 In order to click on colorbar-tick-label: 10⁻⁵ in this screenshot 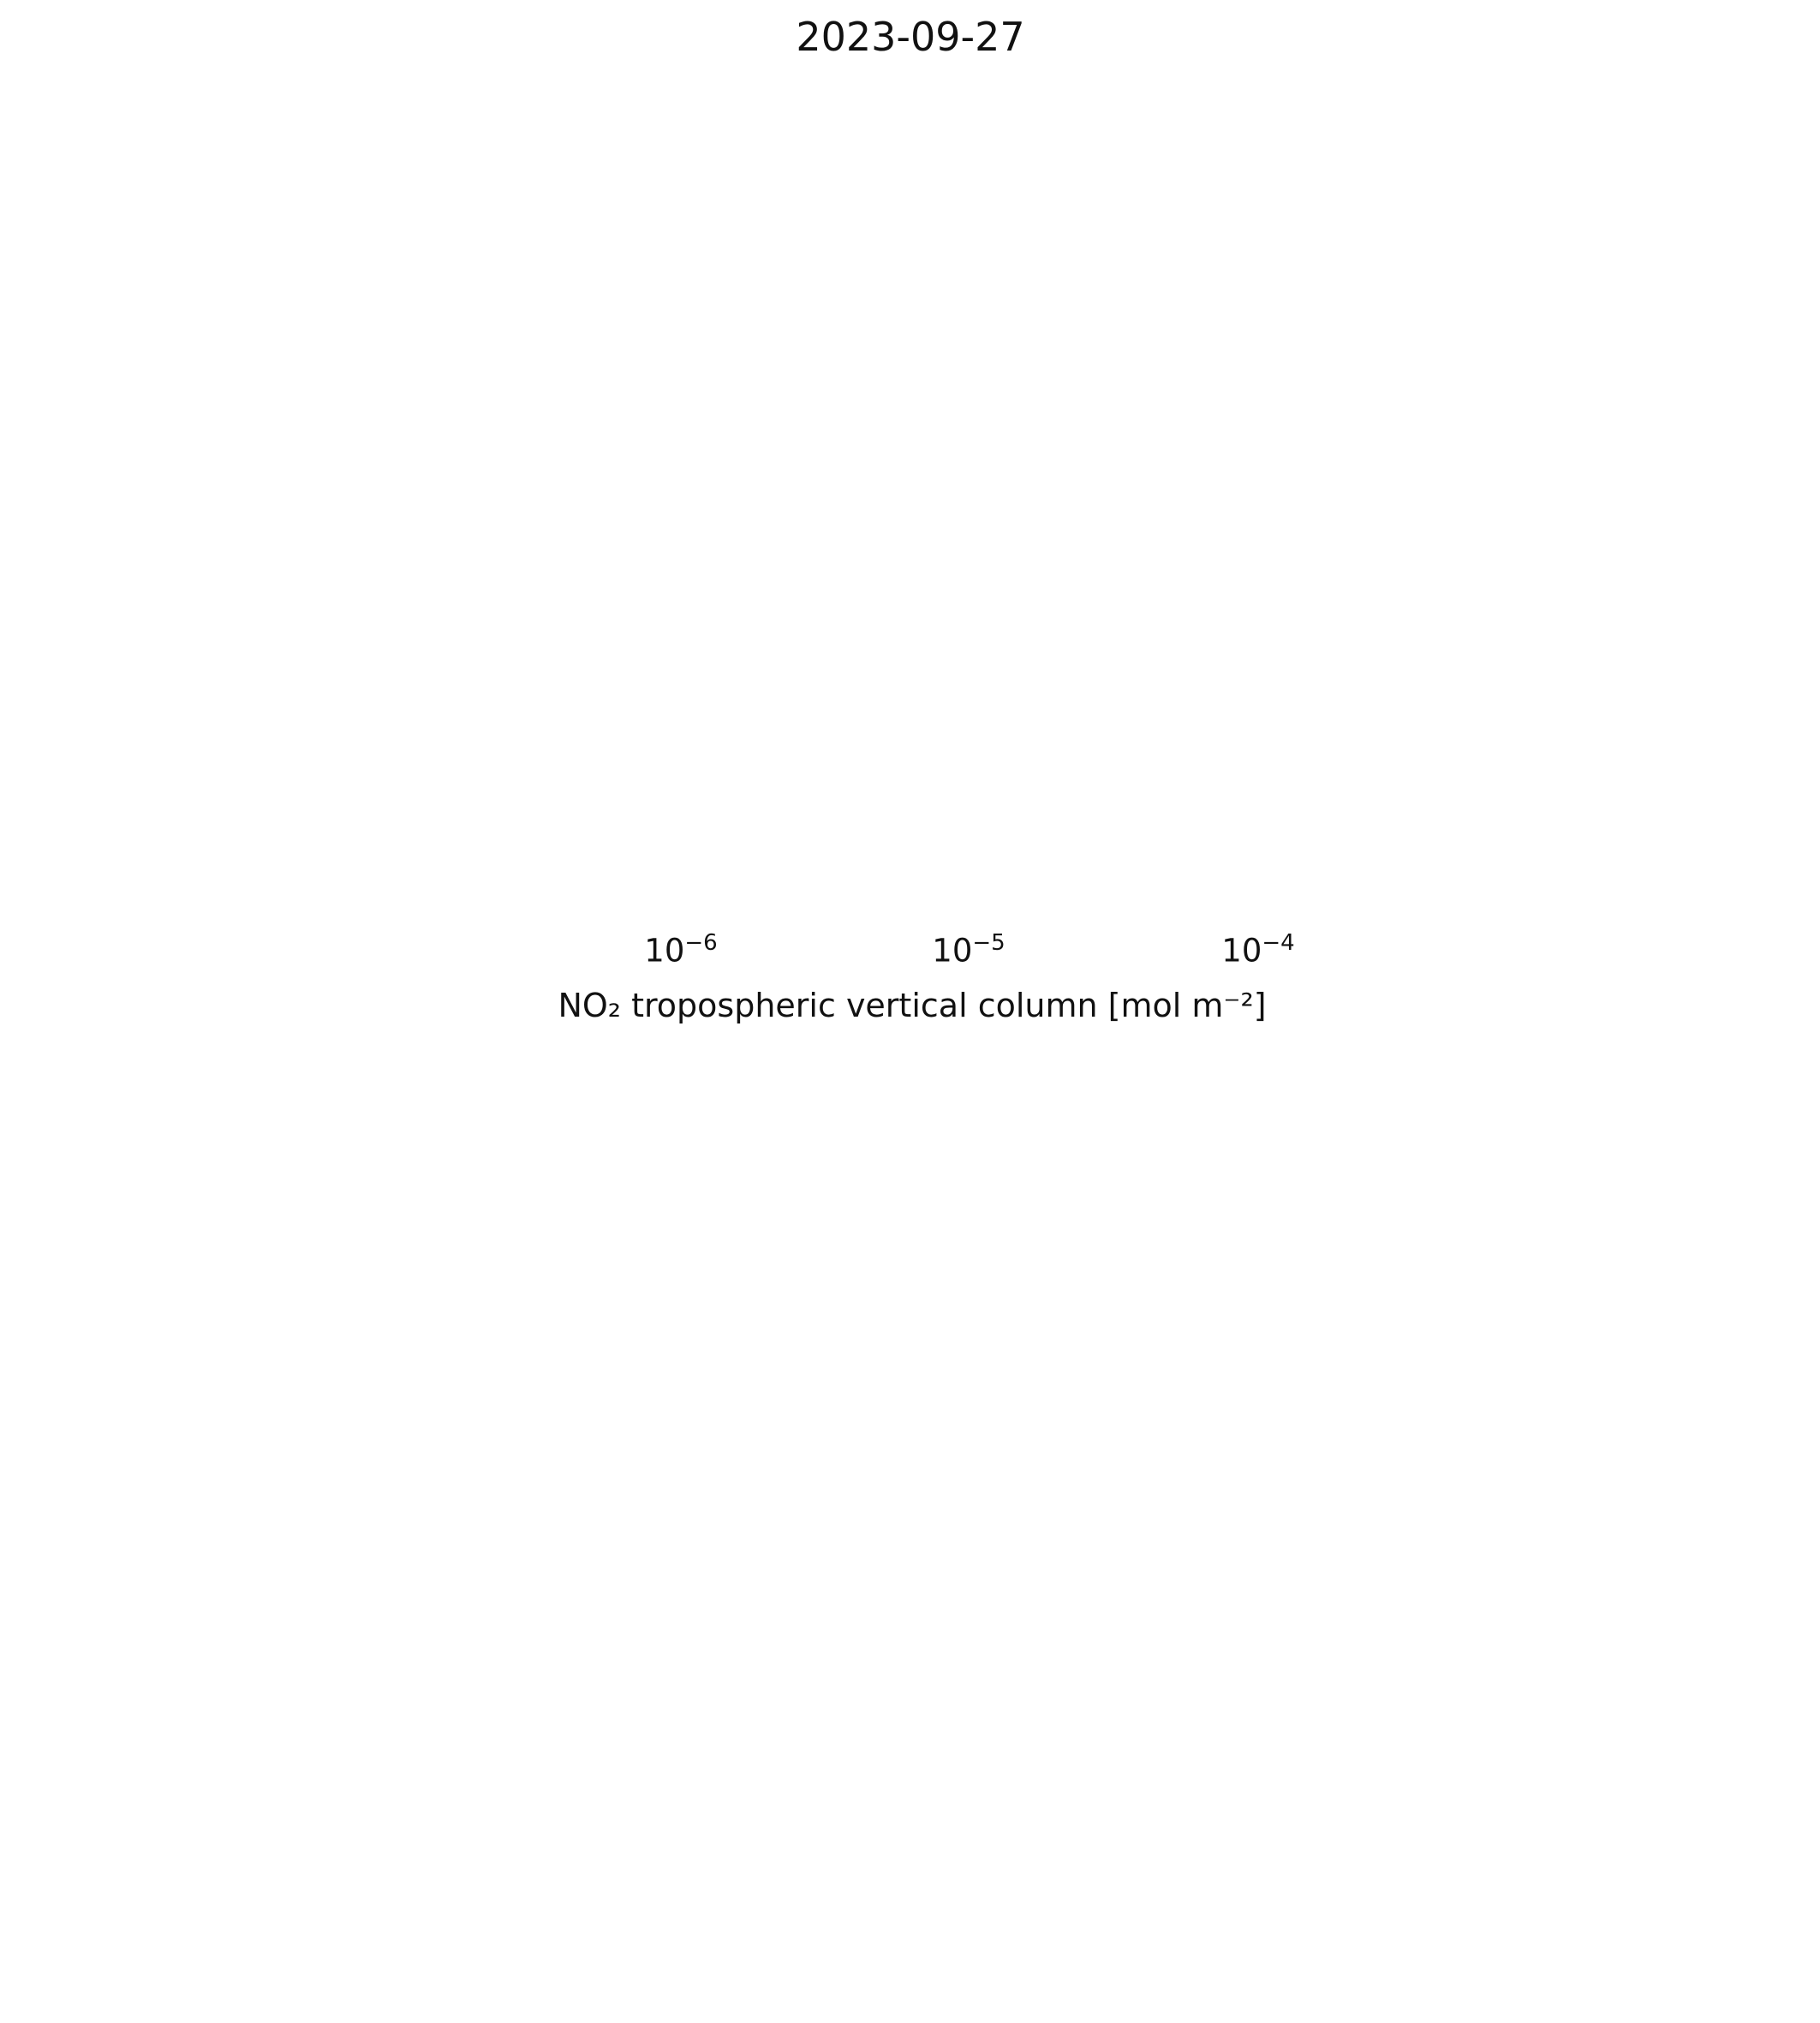, I will do `click(969, 950)`.